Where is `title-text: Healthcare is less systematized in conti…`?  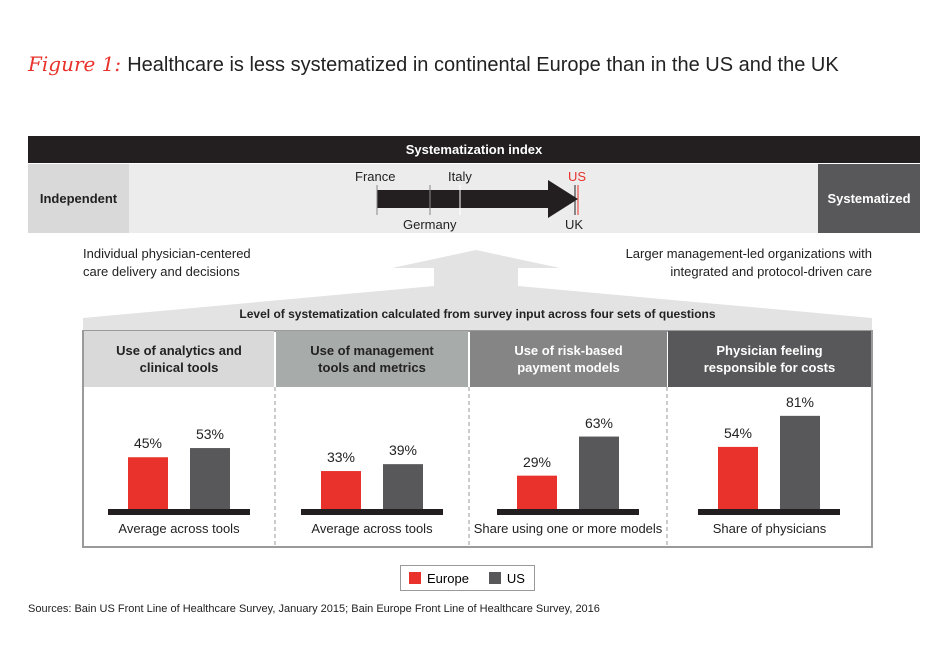 title-text: Healthcare is less systematized in conti… is located at coordinates (483, 65).